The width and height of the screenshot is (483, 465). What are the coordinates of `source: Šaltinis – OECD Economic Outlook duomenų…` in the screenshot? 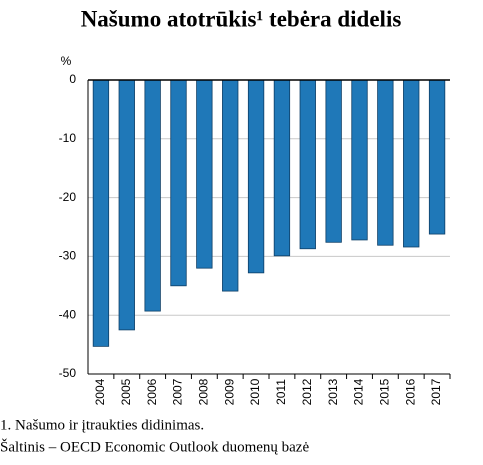 It's located at (154, 446).